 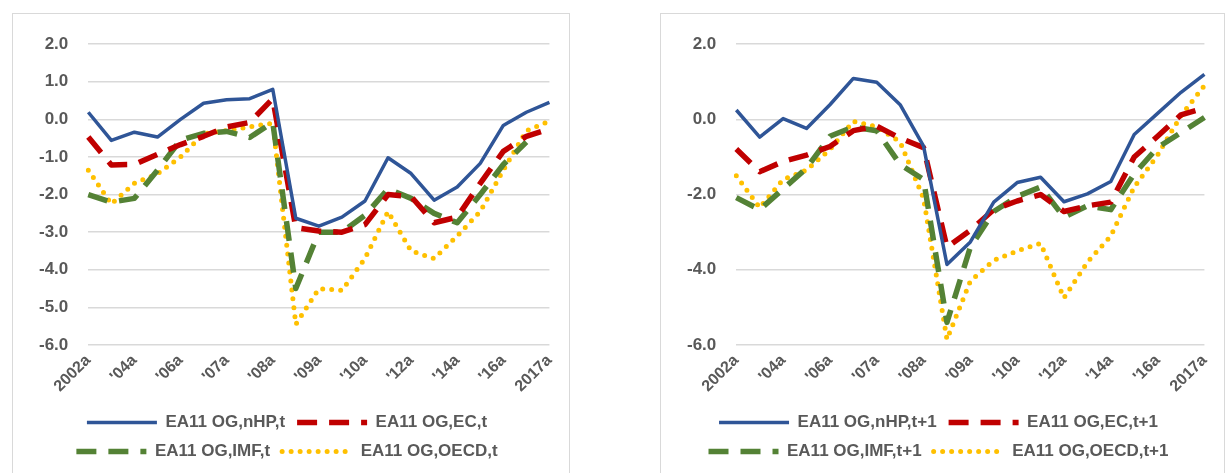 What do you see at coordinates (429, 451) in the screenshot?
I see `legend-label: EA11 OG,OECD,t` at bounding box center [429, 451].